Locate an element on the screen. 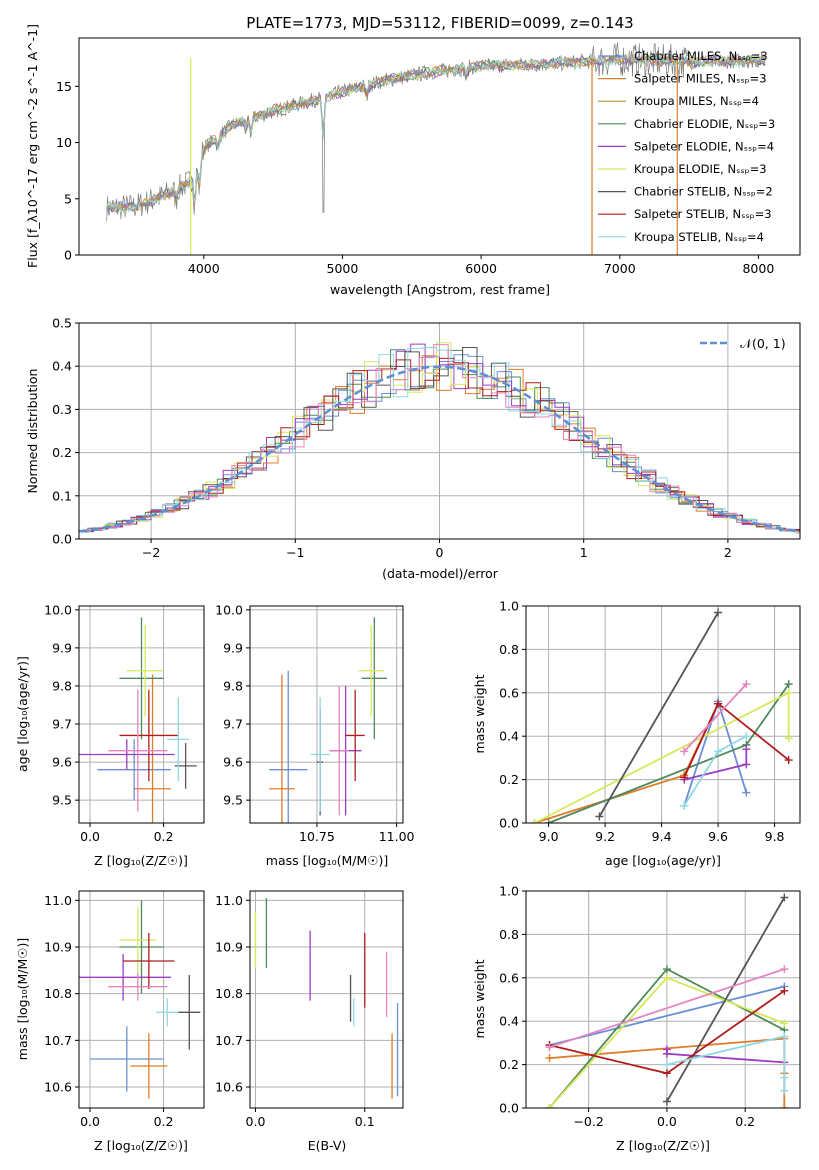 Image resolution: width=819 pixels, height=1170 pixels. y-axis-label: mass weight is located at coordinates (479, 998).